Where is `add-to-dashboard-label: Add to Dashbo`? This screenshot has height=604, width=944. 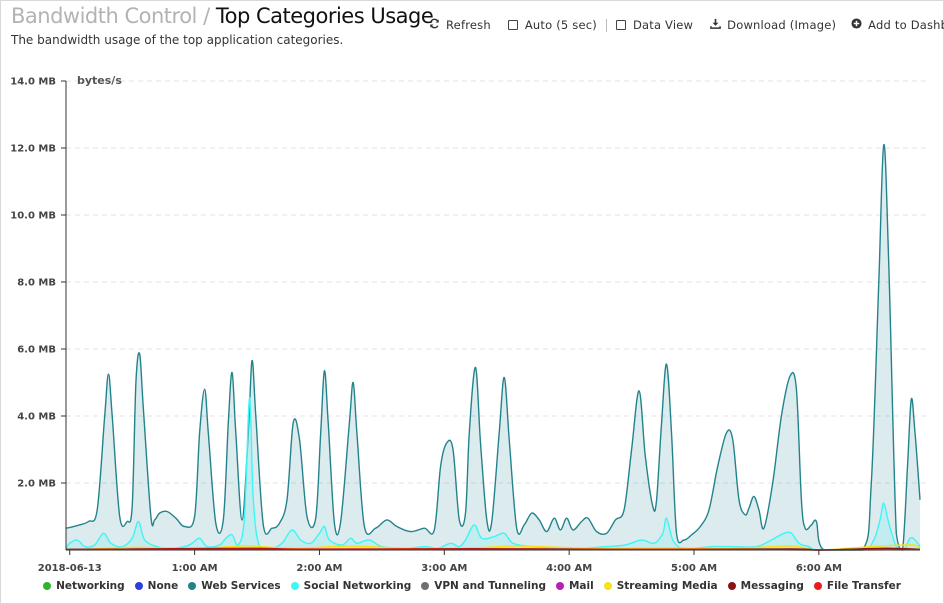
add-to-dashboard-label: Add to Dashbo is located at coordinates (906, 25).